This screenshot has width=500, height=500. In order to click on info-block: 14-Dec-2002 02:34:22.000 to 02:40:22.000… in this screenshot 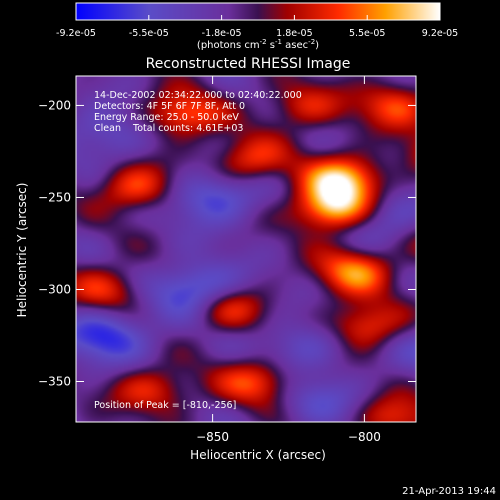, I will do `click(198, 112)`.